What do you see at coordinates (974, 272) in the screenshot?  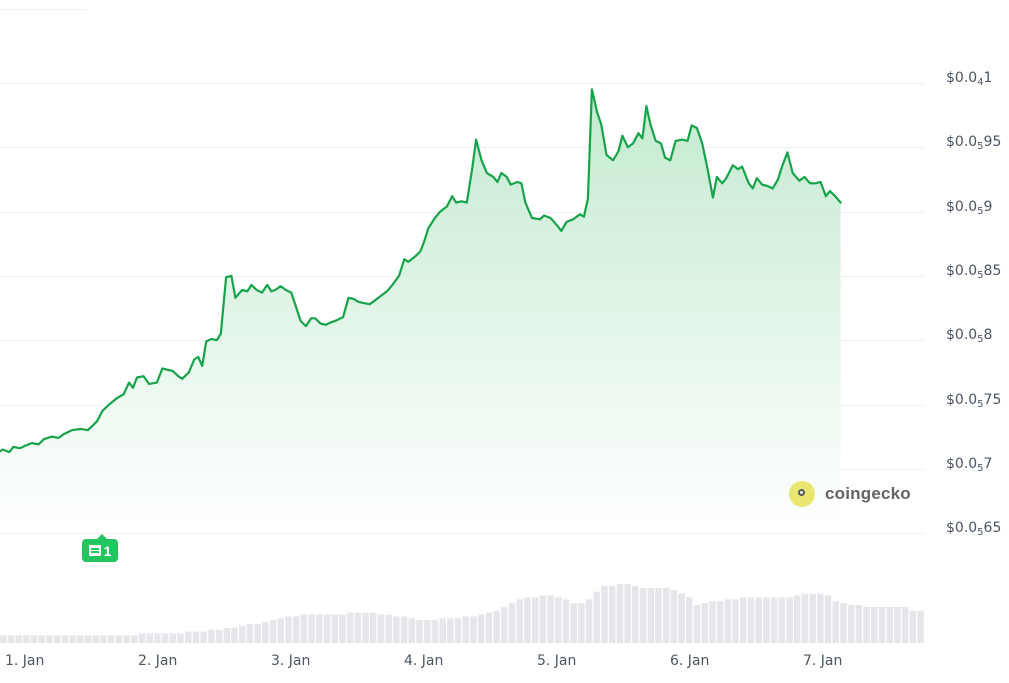 I see `y-tick-label: $0.0585` at bounding box center [974, 272].